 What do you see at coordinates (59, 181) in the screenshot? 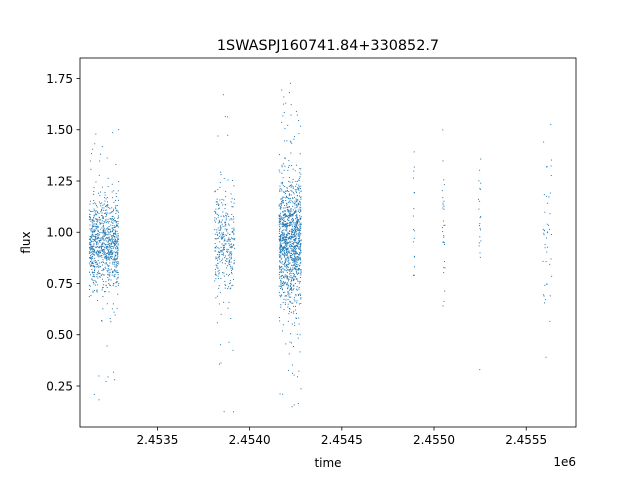
I see `y-tick-label: 1.25` at bounding box center [59, 181].